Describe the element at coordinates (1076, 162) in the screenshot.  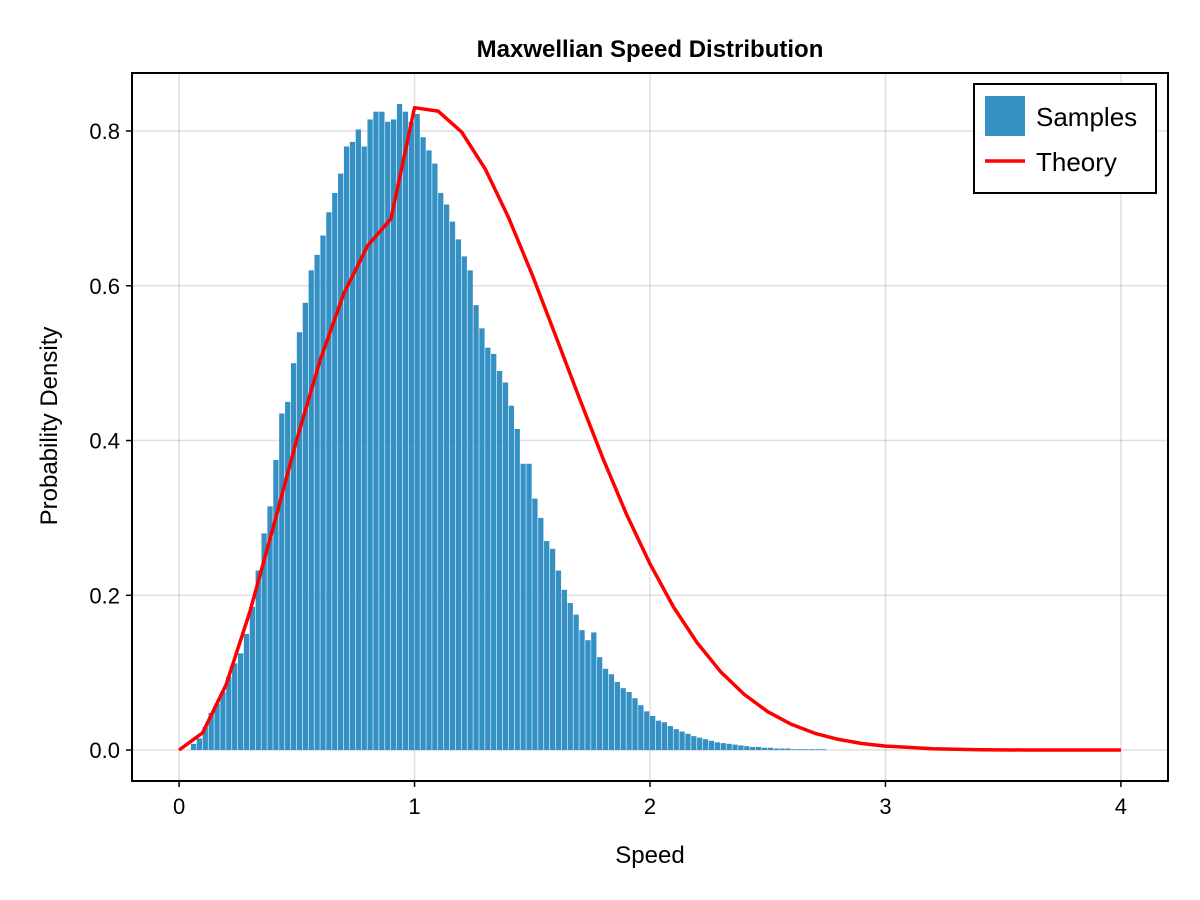
I see `legend-label-theory: Theory` at that location.